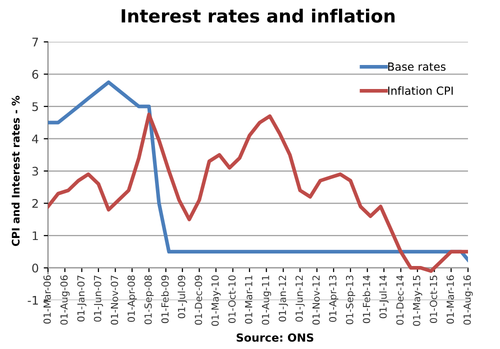  Describe the element at coordinates (333, 299) in the screenshot. I see `x-tick-label: 01-Apr-13` at that location.